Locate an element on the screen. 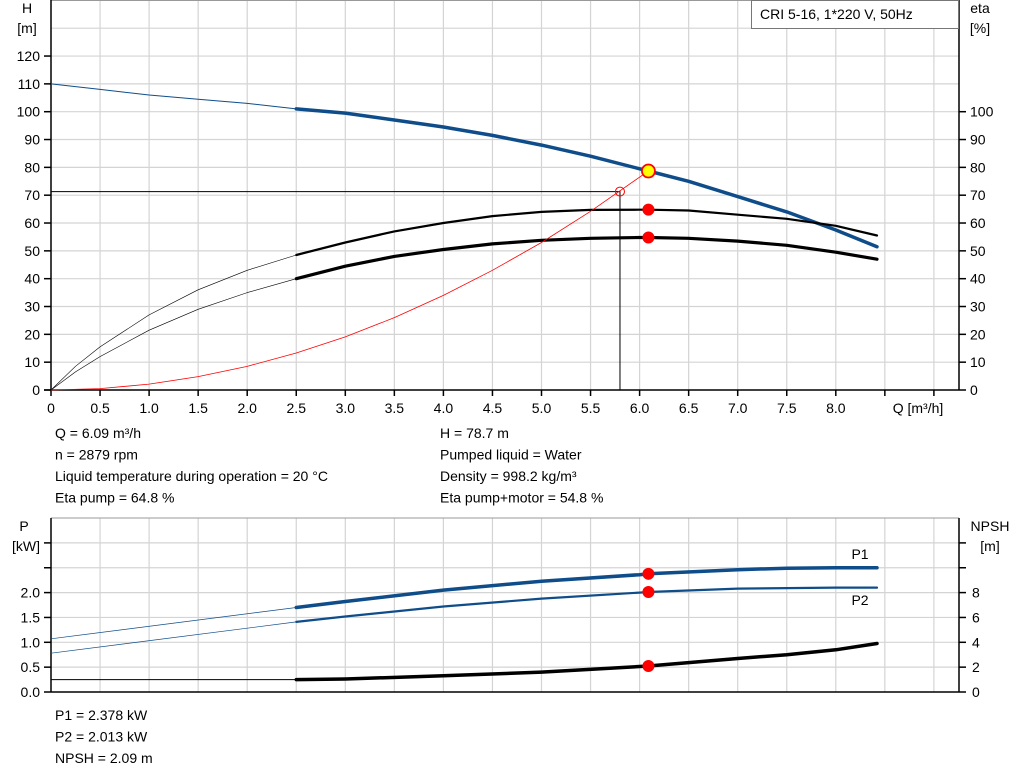 The width and height of the screenshot is (1024, 781). eta-tick-label: 20 is located at coordinates (978, 334).